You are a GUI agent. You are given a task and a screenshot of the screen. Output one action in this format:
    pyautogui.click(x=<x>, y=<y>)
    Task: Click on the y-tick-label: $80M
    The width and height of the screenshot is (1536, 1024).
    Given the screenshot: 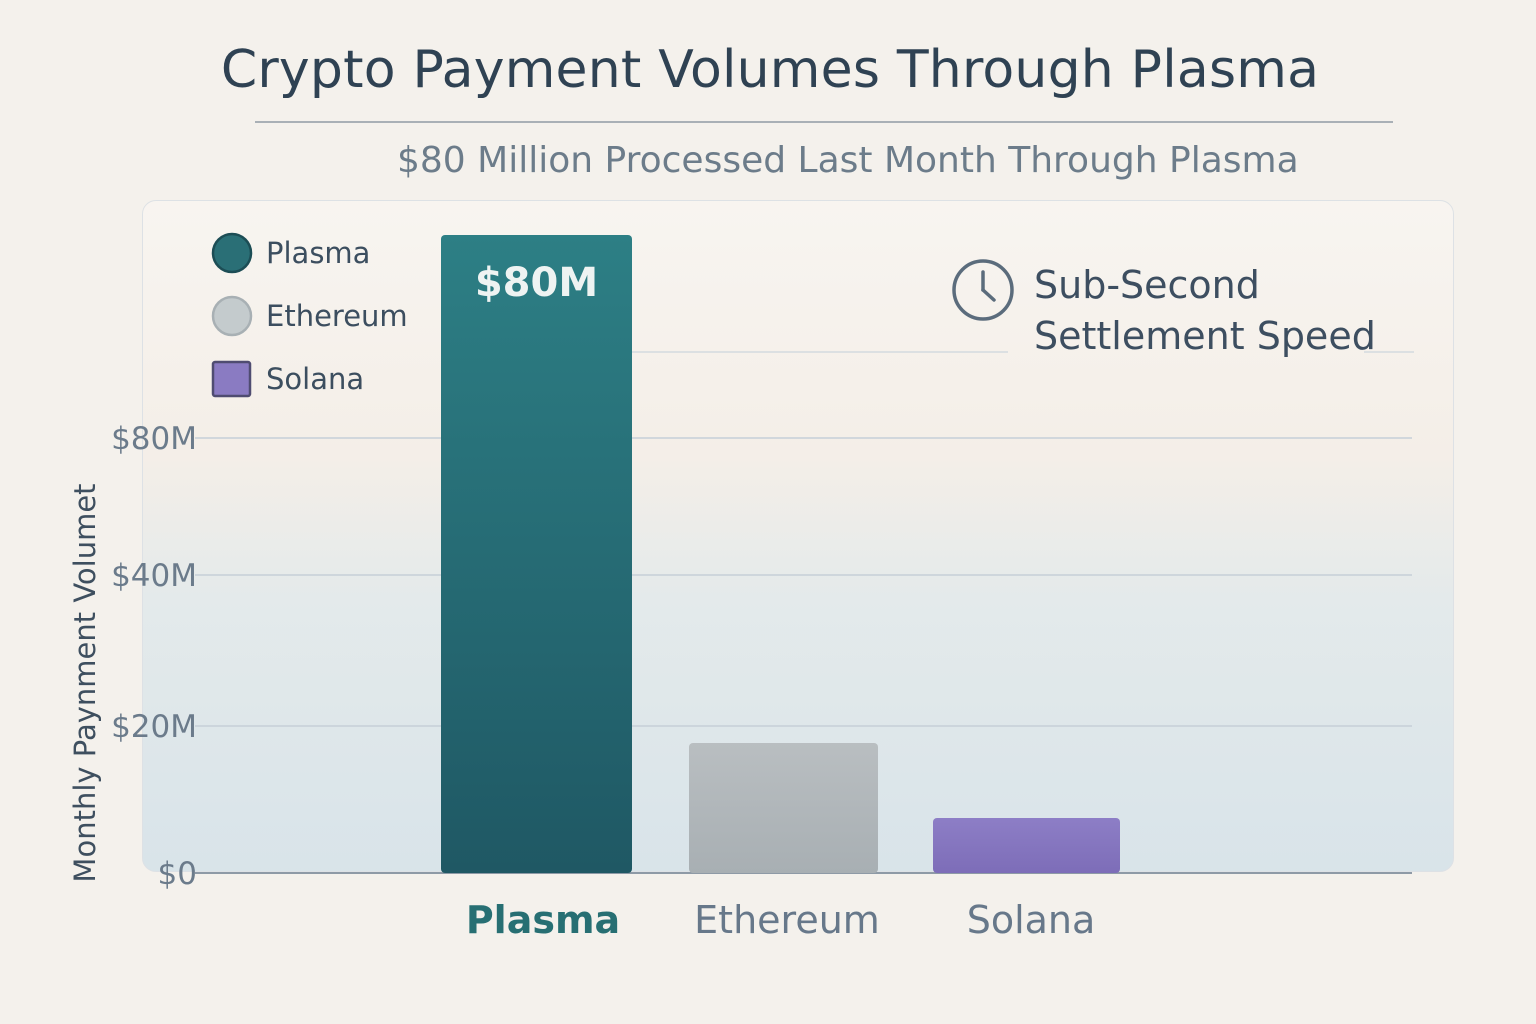 What is the action you would take?
    pyautogui.click(x=154, y=439)
    